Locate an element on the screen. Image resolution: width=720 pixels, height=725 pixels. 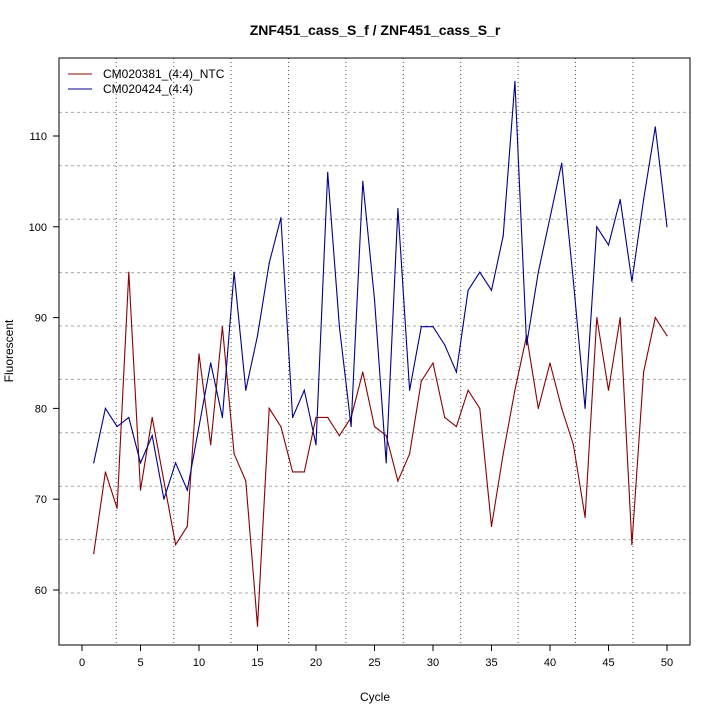
x-tick-label: 15 is located at coordinates (257, 663).